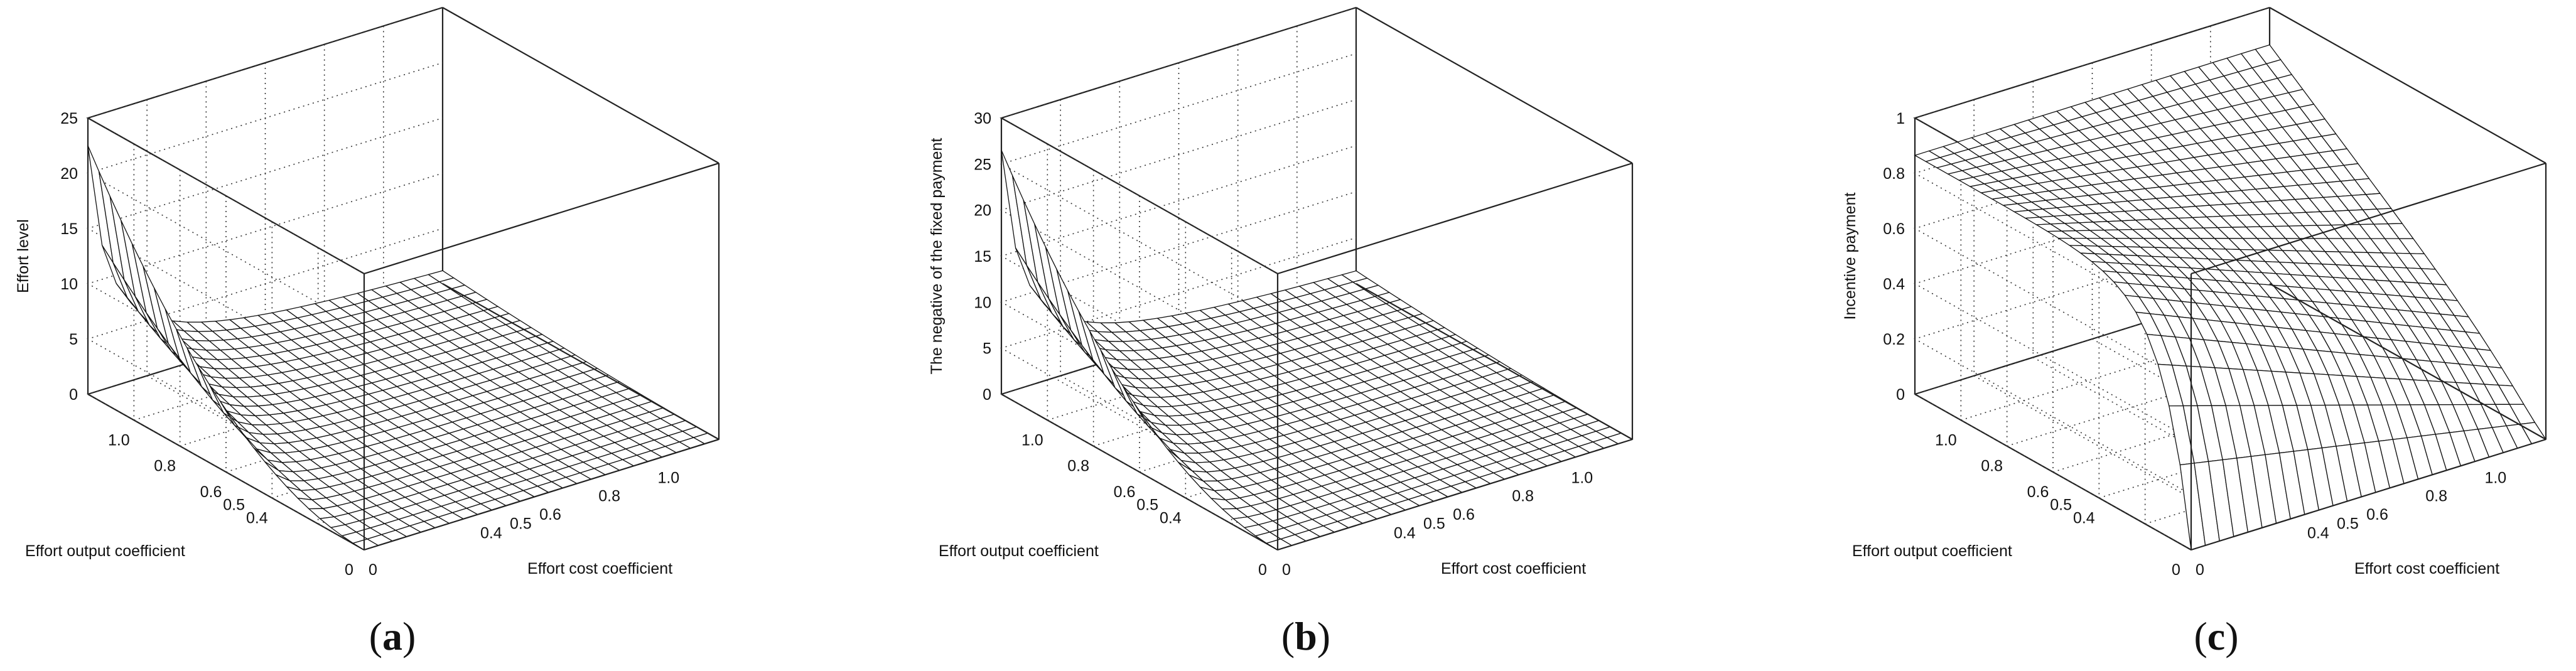 The image size is (2576, 671). Describe the element at coordinates (1306, 636) in the screenshot. I see `panel-label: (b)` at that location.